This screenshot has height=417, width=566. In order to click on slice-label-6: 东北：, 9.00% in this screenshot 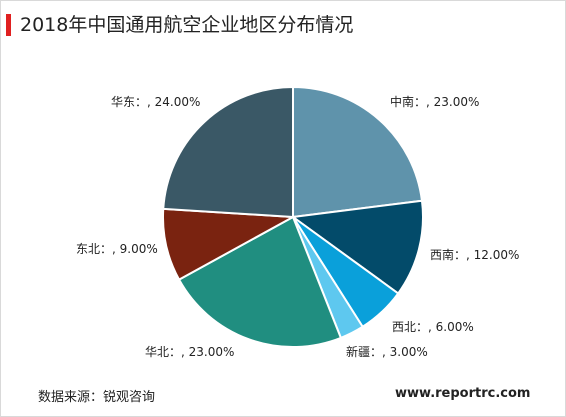, I will do `click(117, 249)`.